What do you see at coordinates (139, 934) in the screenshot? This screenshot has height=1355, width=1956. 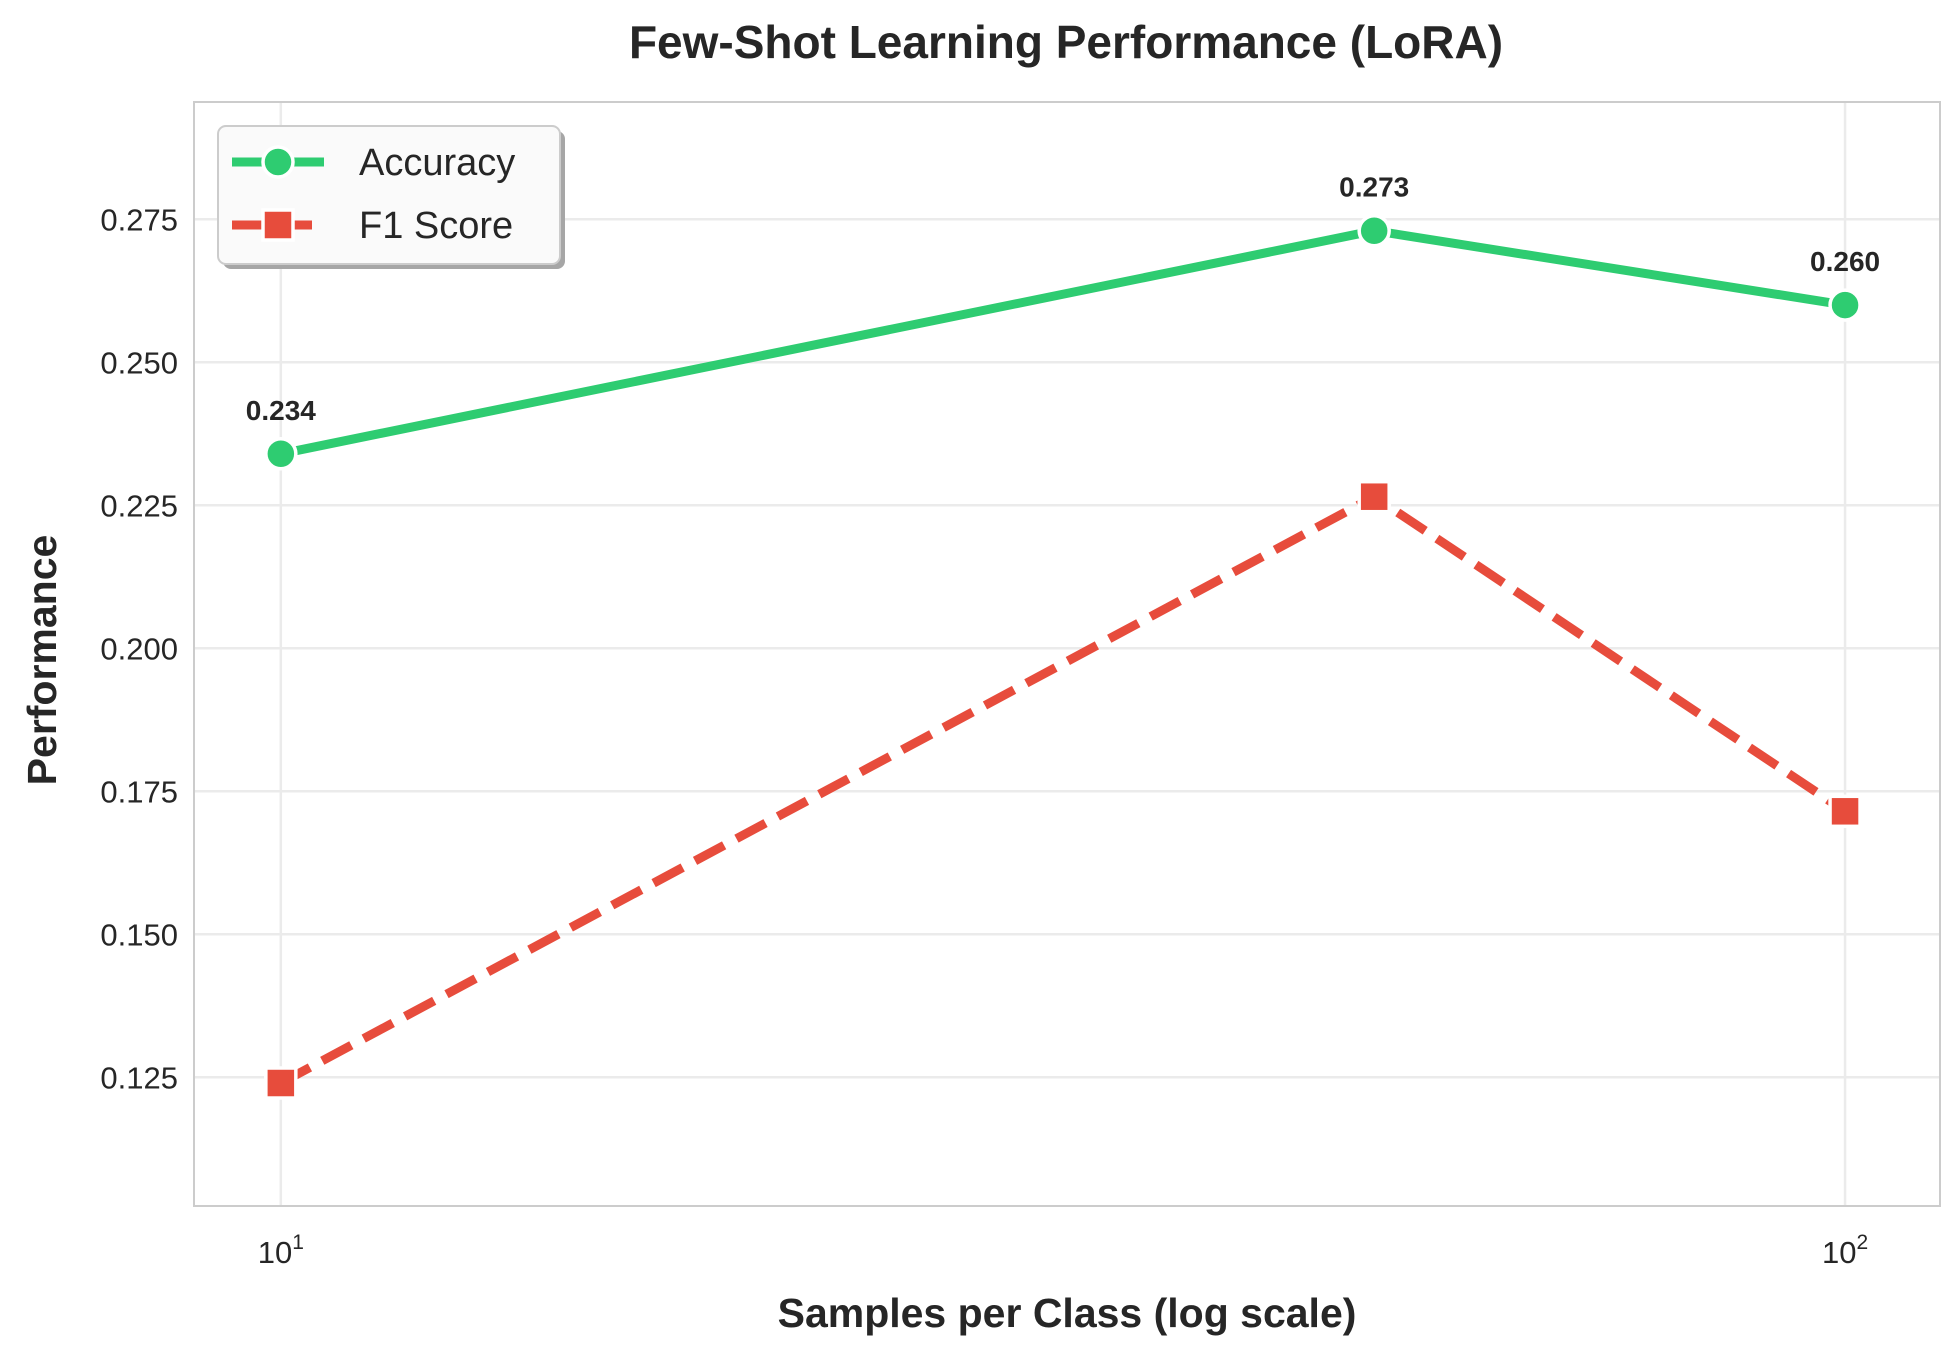 I see `y-tick-label: 0.150` at bounding box center [139, 934].